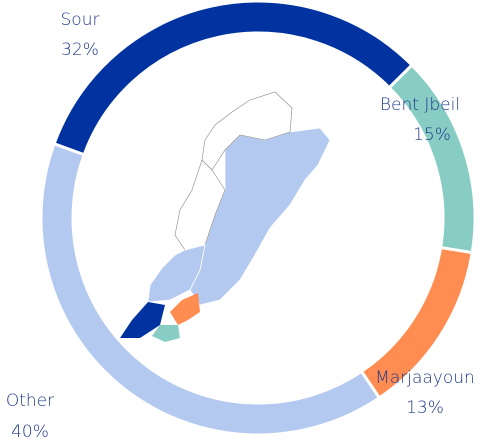 This screenshot has height=442, width=487. What do you see at coordinates (80, 50) in the screenshot?
I see `segment-value: 32%` at bounding box center [80, 50].